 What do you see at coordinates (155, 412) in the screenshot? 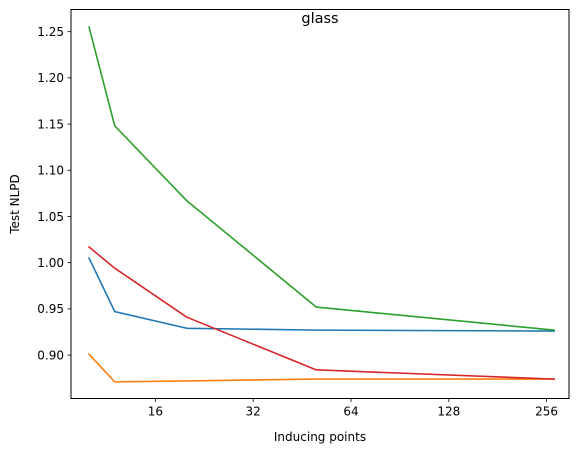
I see `x-tick-label: 16` at bounding box center [155, 412].